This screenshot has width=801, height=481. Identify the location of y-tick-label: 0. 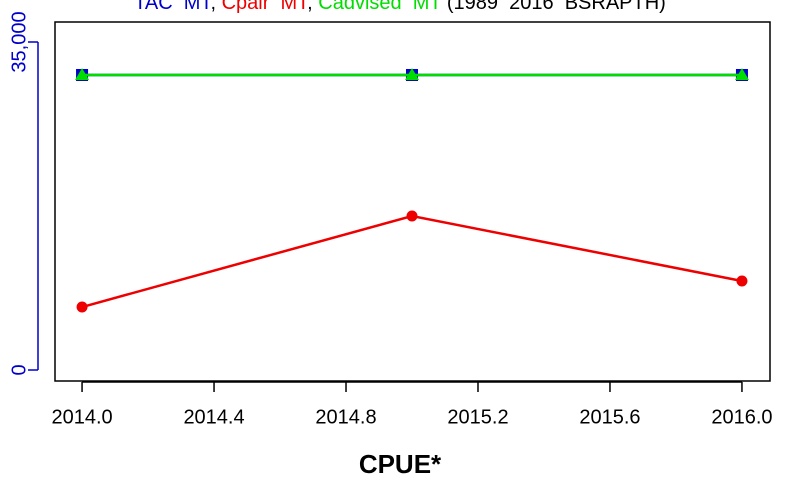
(19, 369).